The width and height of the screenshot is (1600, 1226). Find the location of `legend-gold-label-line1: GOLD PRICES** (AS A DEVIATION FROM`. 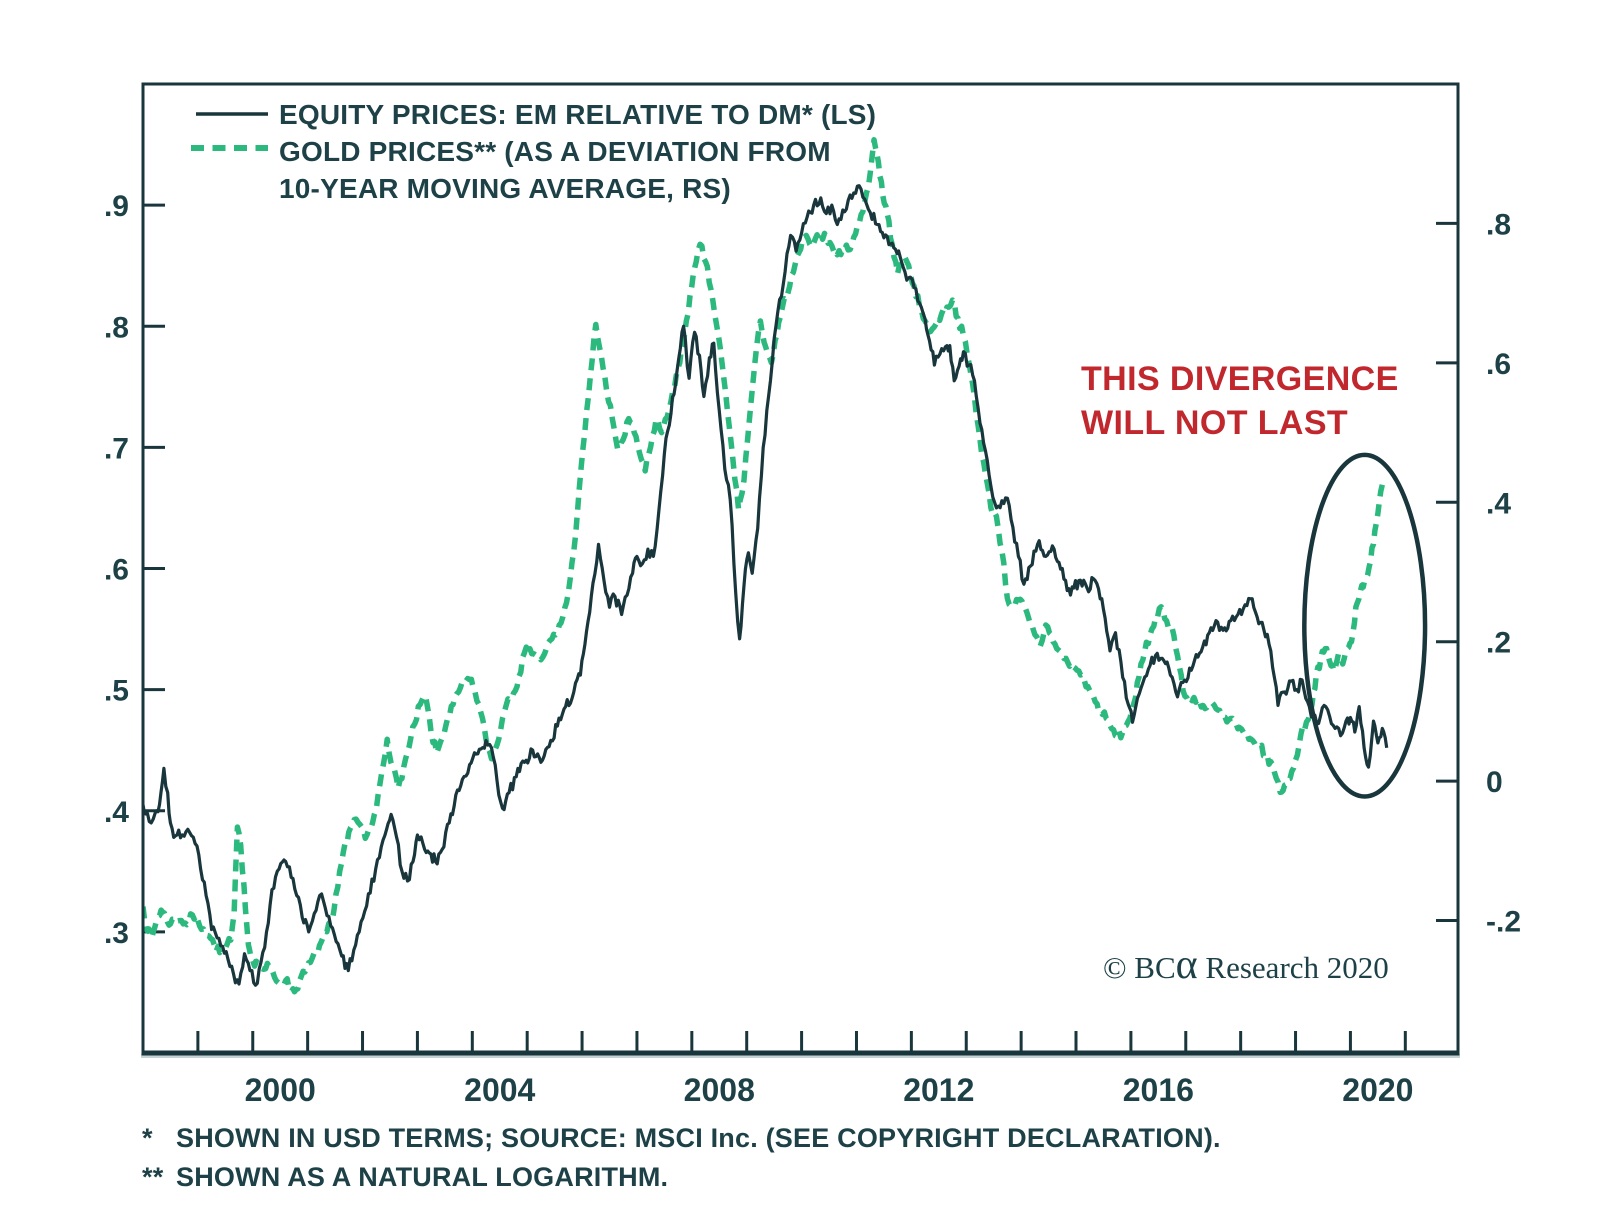

legend-gold-label-line1: GOLD PRICES** (AS A DEVIATION FROM is located at coordinates (555, 151).